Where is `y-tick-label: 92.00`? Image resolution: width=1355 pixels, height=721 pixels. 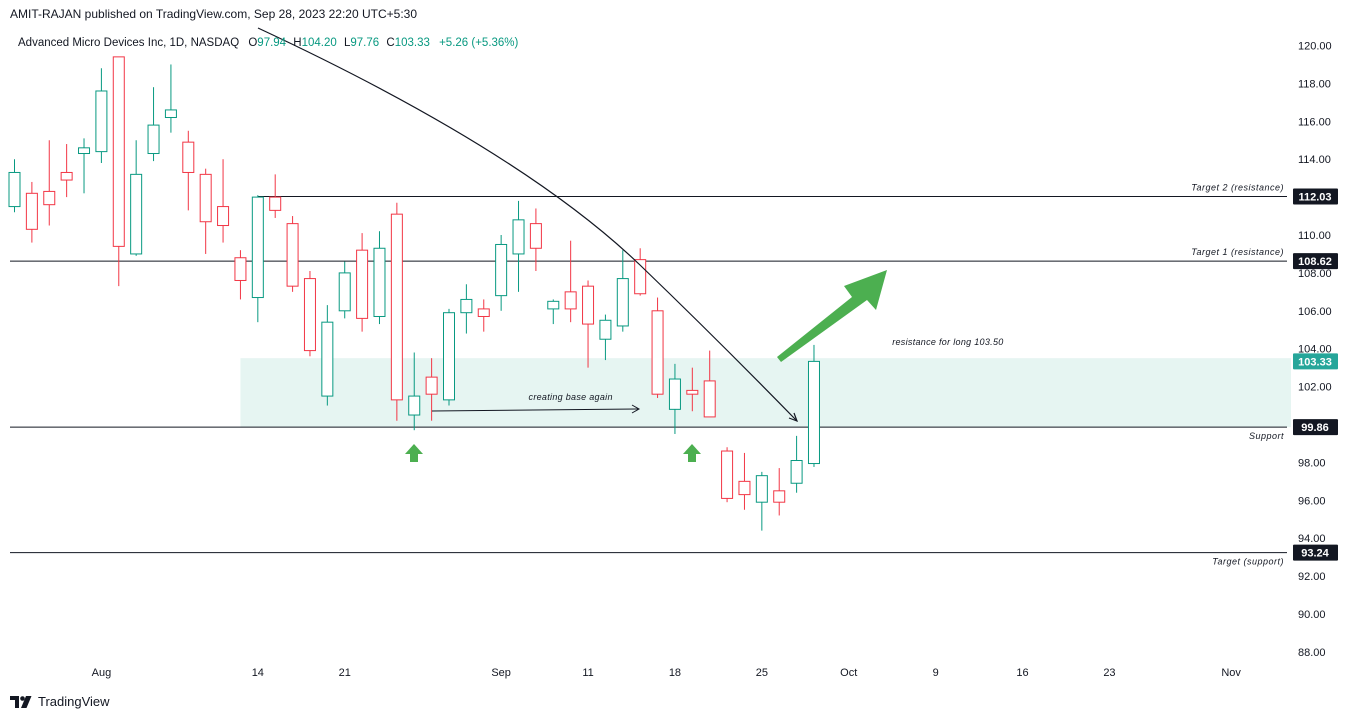
y-tick-label: 92.00 is located at coordinates (1312, 577).